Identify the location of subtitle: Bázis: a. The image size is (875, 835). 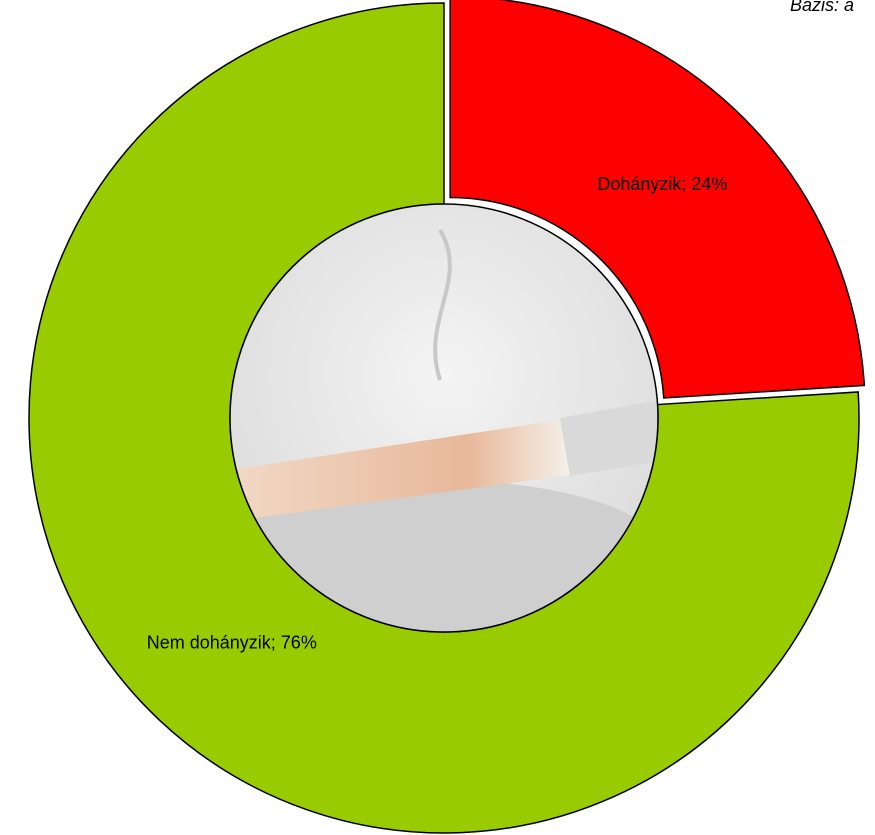
(822, 7).